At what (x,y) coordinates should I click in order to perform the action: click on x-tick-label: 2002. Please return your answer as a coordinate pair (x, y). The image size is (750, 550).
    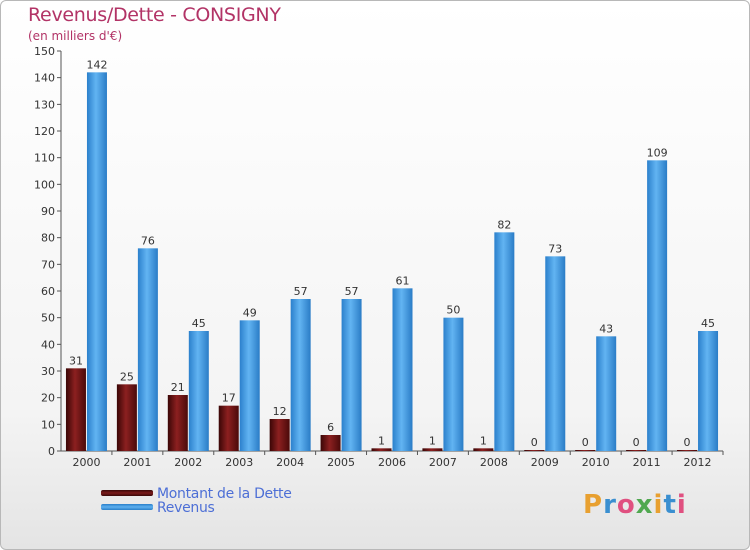
    Looking at the image, I should click on (188, 462).